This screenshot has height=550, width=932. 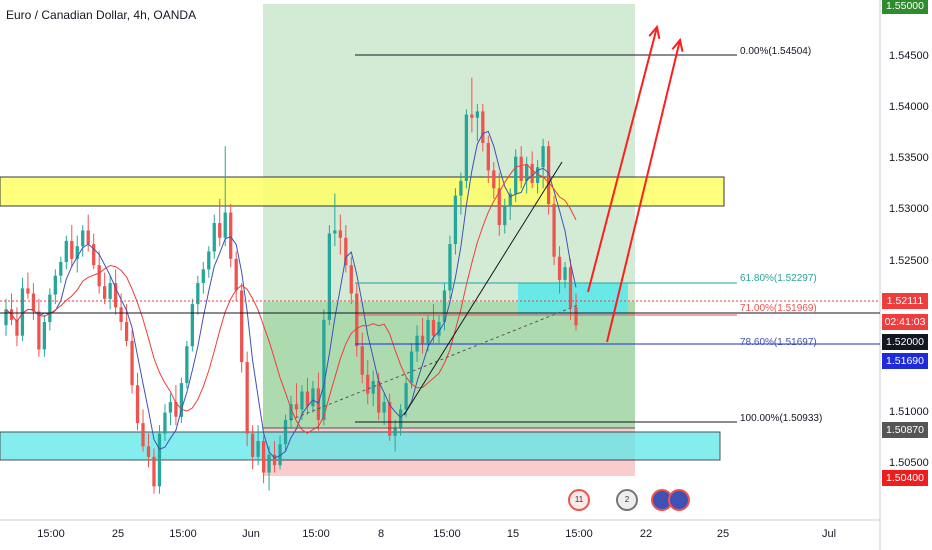 What do you see at coordinates (679, 500) in the screenshot?
I see `flag-event-icon` at bounding box center [679, 500].